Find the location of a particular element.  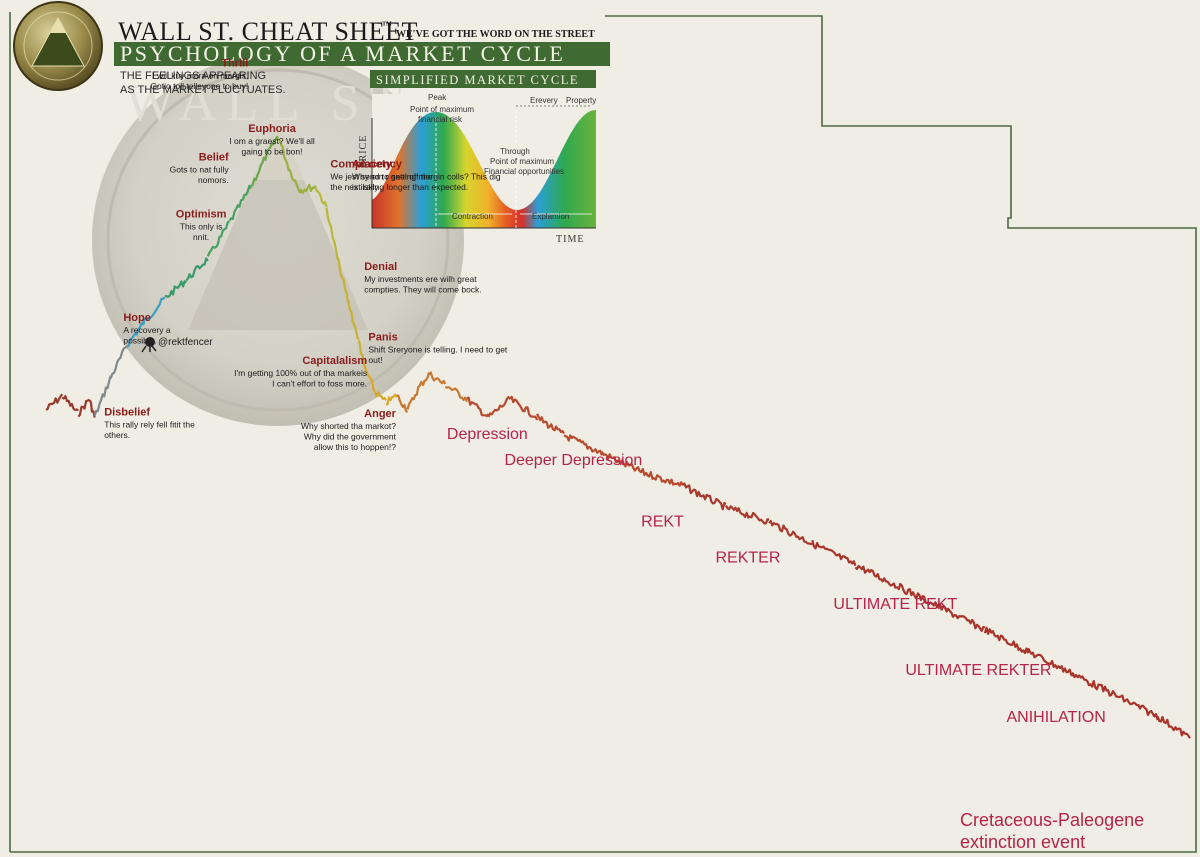

phase-note: This rally rely fell fitit the others. is located at coordinates (149, 430).